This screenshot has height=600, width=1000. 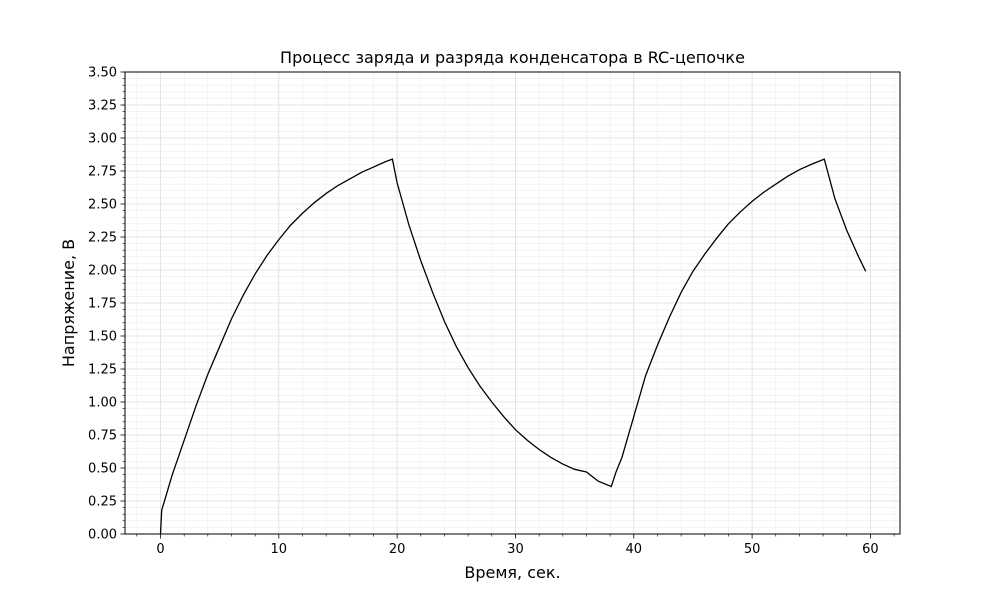 What do you see at coordinates (102, 238) in the screenshot?
I see `y-tick-label: 2.25` at bounding box center [102, 238].